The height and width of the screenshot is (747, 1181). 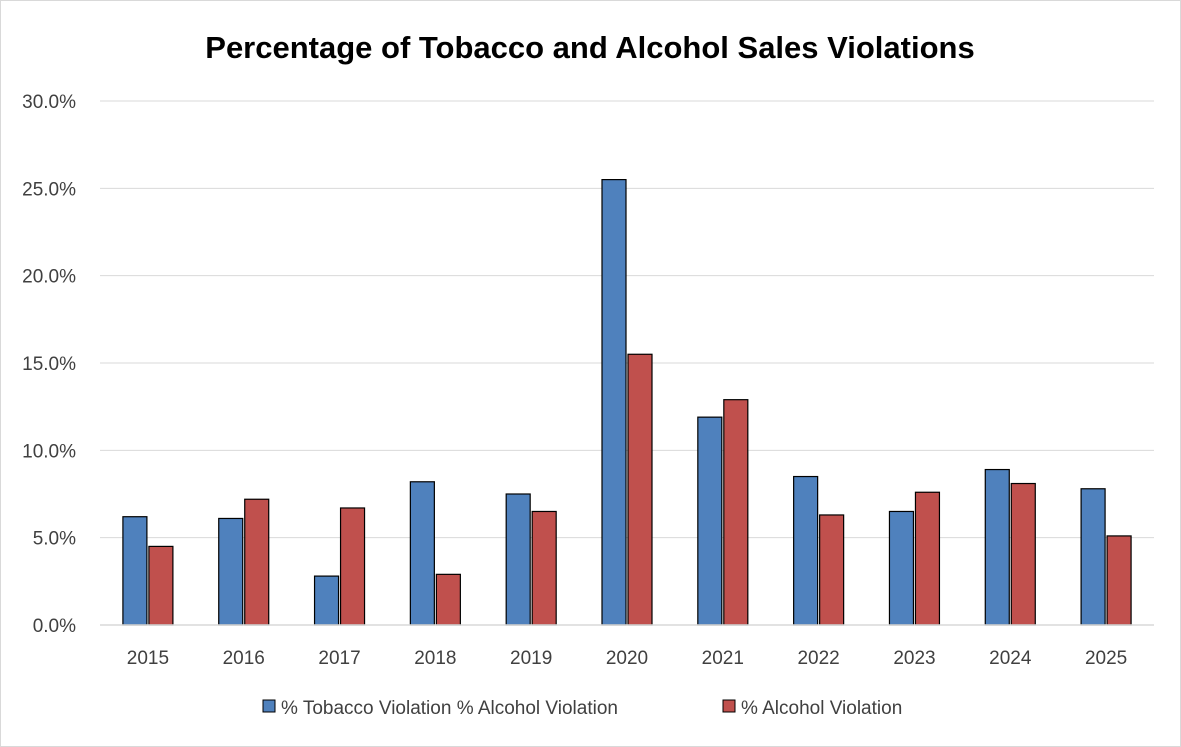 What do you see at coordinates (821, 708) in the screenshot?
I see `legend-label-alcohol: % Alcohol Violation` at bounding box center [821, 708].